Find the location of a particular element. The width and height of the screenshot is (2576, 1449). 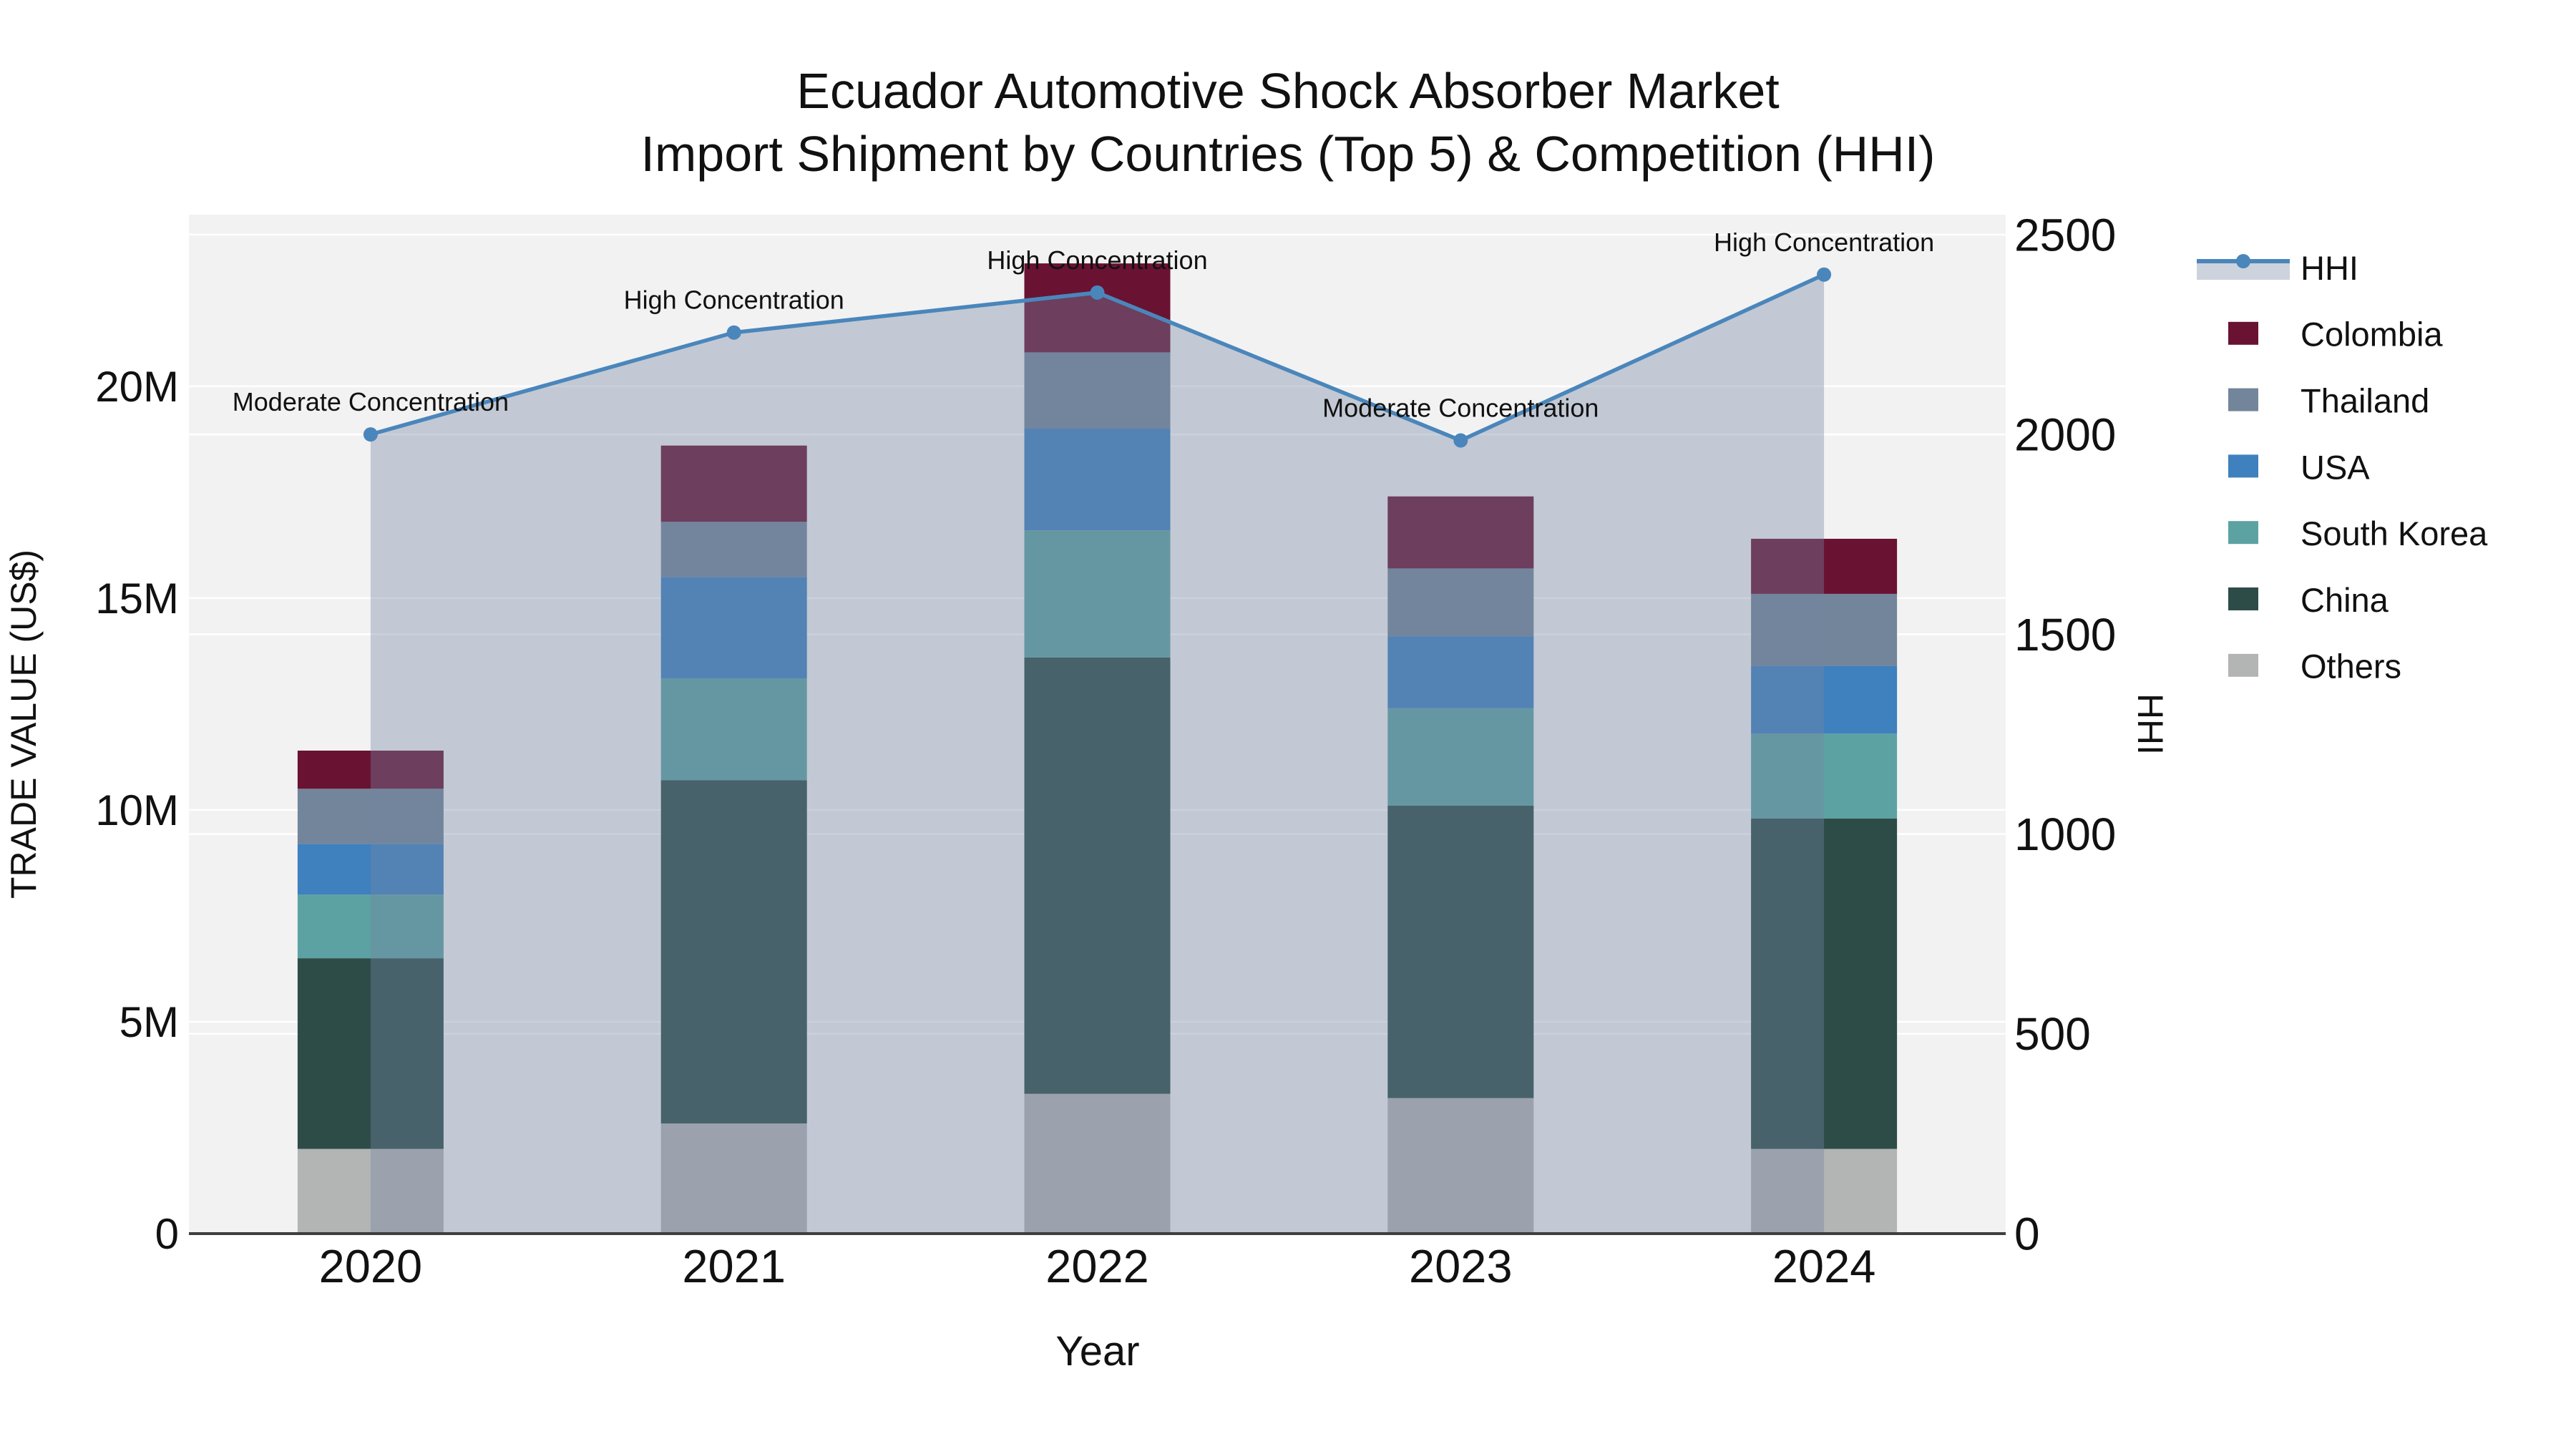

annotation-2023: Moderate Concentration is located at coordinates (1460, 408).